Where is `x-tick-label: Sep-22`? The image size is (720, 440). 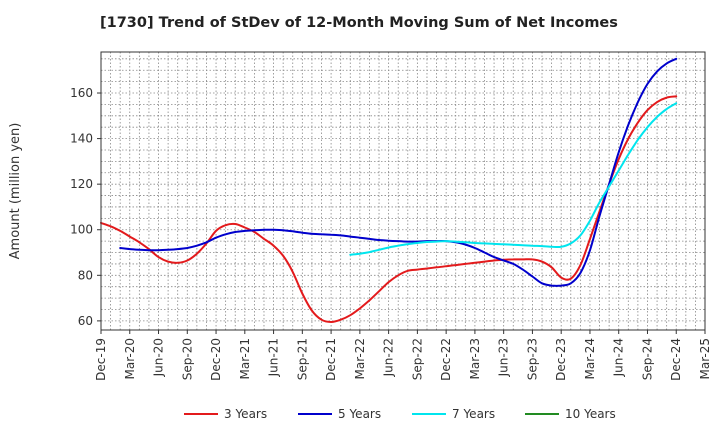
x-tick-label: Sep-22 is located at coordinates (417, 359).